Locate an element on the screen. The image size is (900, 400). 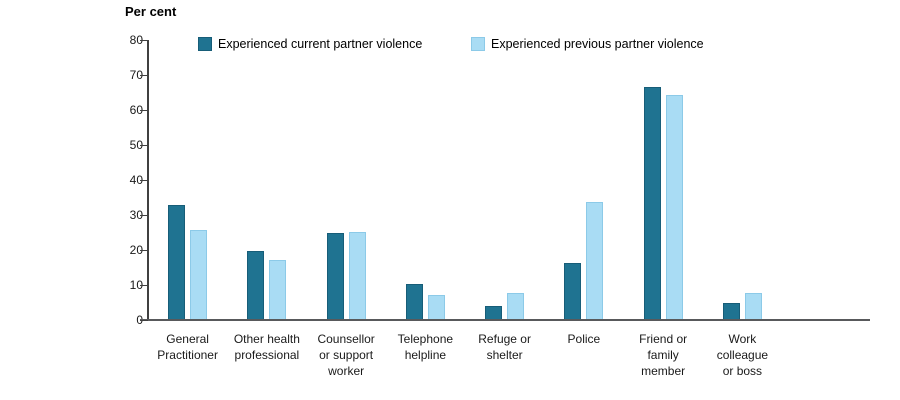
y-axis-labels: 0 10 20 30 40 50 60 70 80 is located at coordinates (125, 180).